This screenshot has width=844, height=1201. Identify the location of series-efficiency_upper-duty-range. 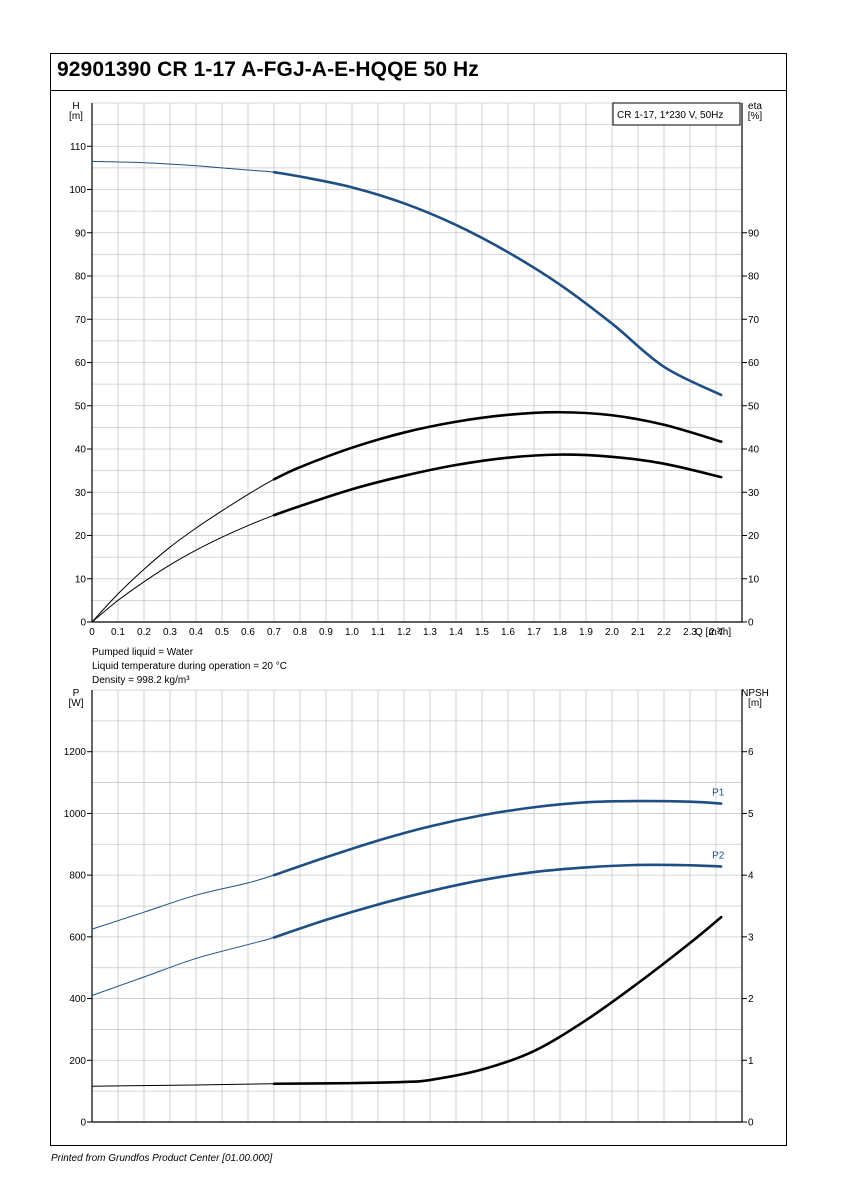
(497, 445).